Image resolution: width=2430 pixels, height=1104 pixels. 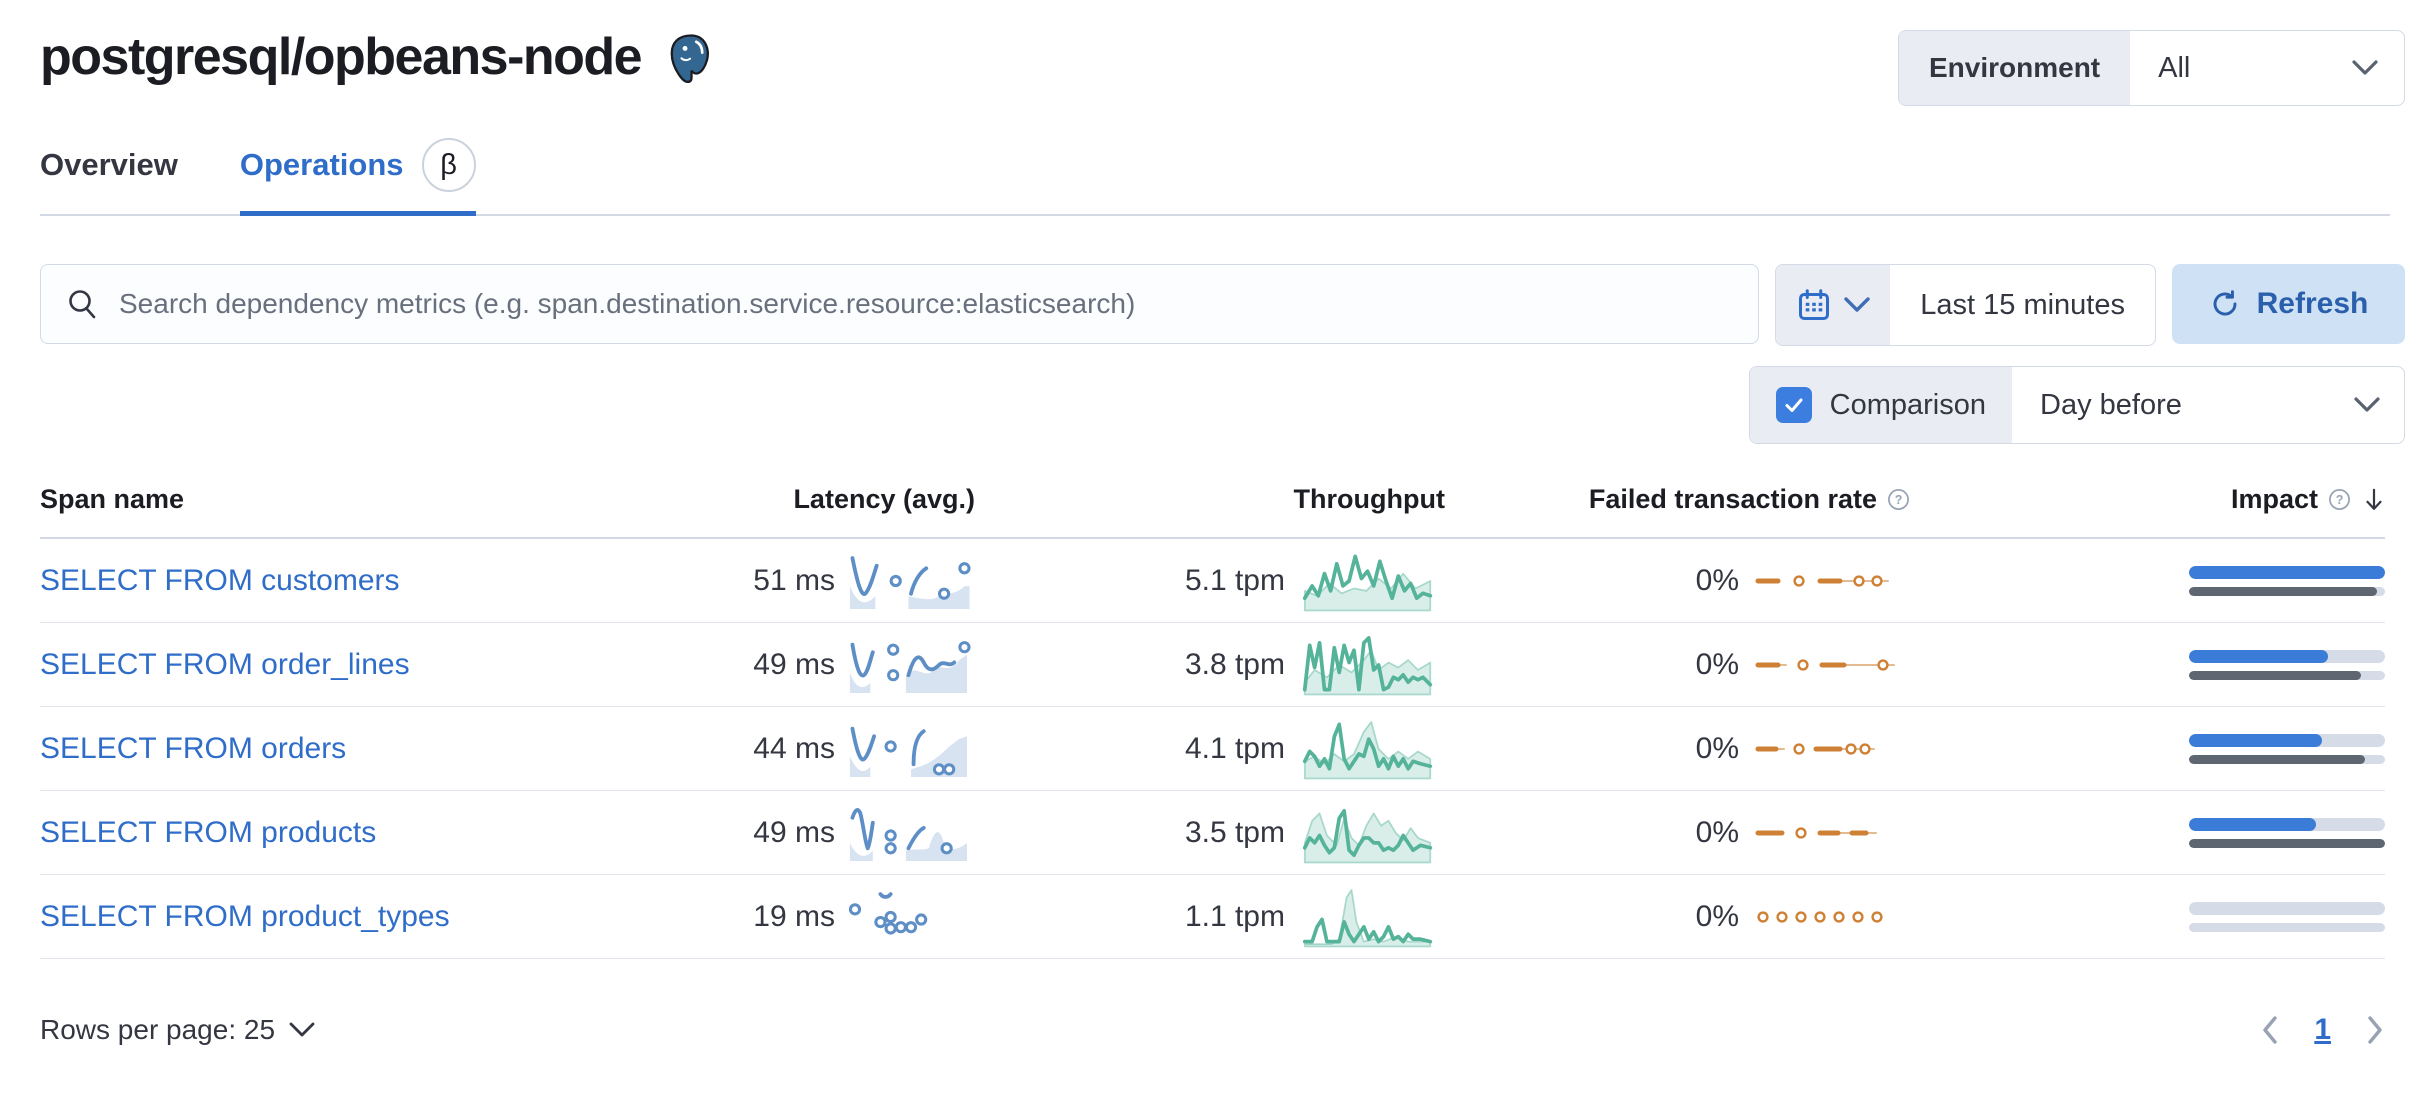 I want to click on column-header-latency: Latency (avg.), so click(x=884, y=499).